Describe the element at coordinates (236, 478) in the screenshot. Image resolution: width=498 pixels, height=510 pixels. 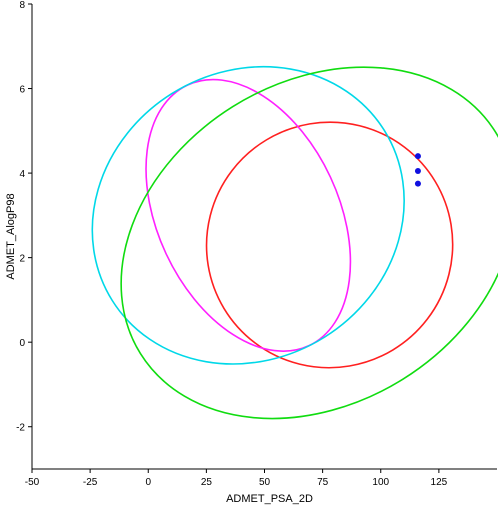
I see `x-ticks: -50 -25 0 25 50 75 100 125` at that location.